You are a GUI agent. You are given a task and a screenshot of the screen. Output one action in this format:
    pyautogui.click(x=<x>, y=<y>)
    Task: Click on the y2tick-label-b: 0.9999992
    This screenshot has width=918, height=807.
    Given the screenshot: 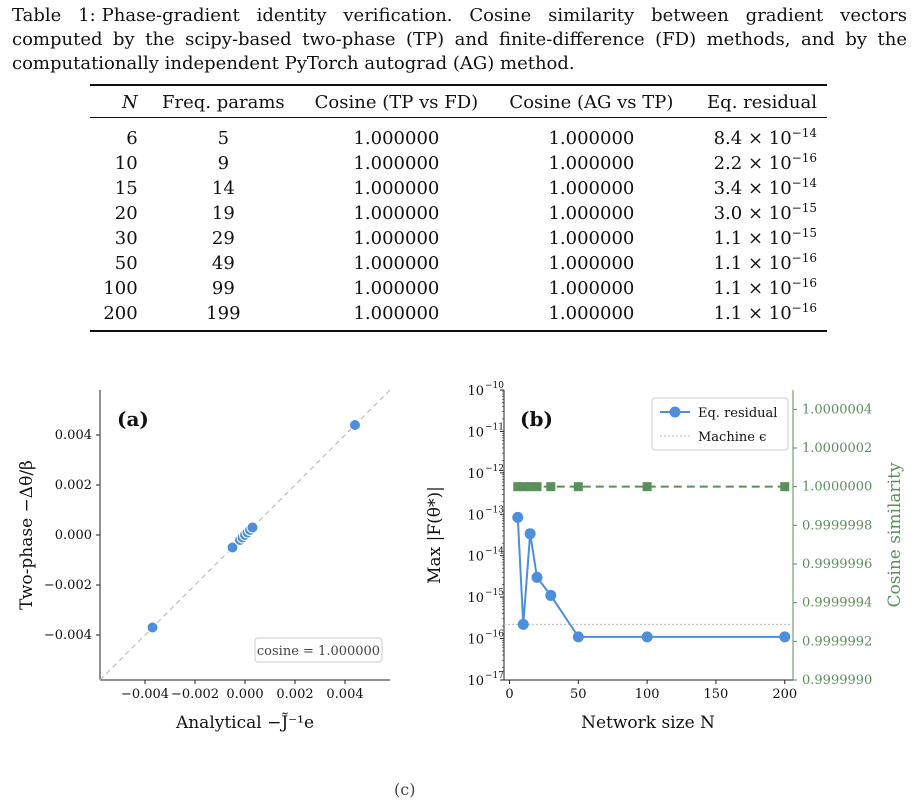 What is the action you would take?
    pyautogui.click(x=837, y=641)
    